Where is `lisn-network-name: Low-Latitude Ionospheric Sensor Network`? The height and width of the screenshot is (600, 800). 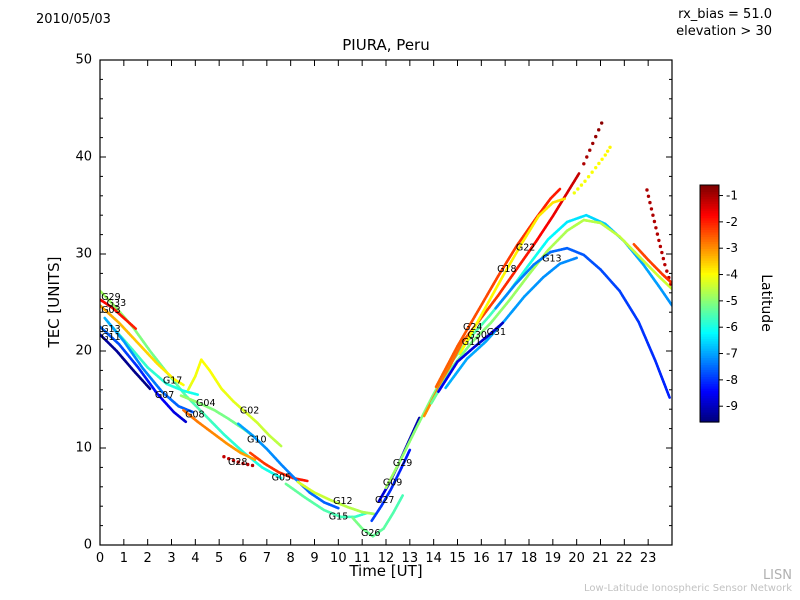
lisn-network-name: Low-Latitude Ionospheric Sensor Network is located at coordinates (688, 588).